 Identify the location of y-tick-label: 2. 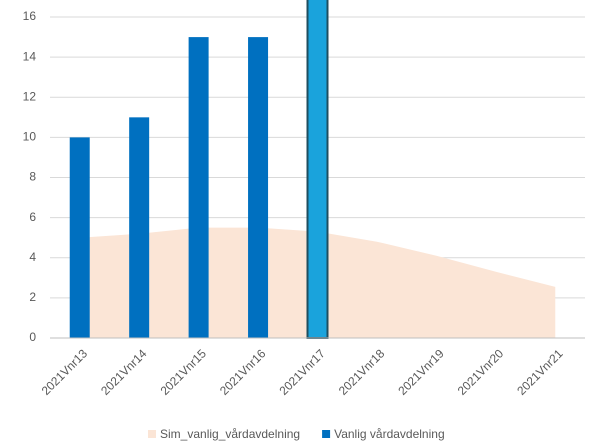
(32, 297).